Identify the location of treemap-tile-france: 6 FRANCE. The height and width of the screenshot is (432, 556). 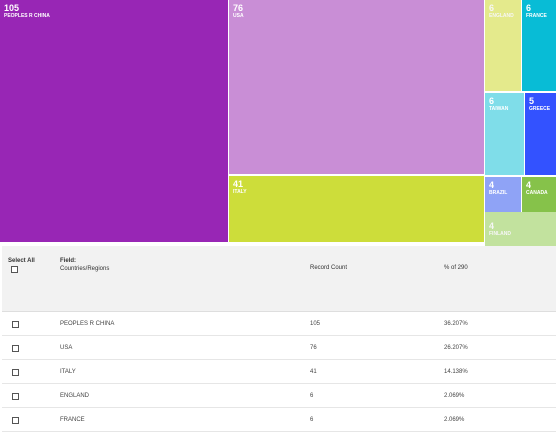
(539, 45).